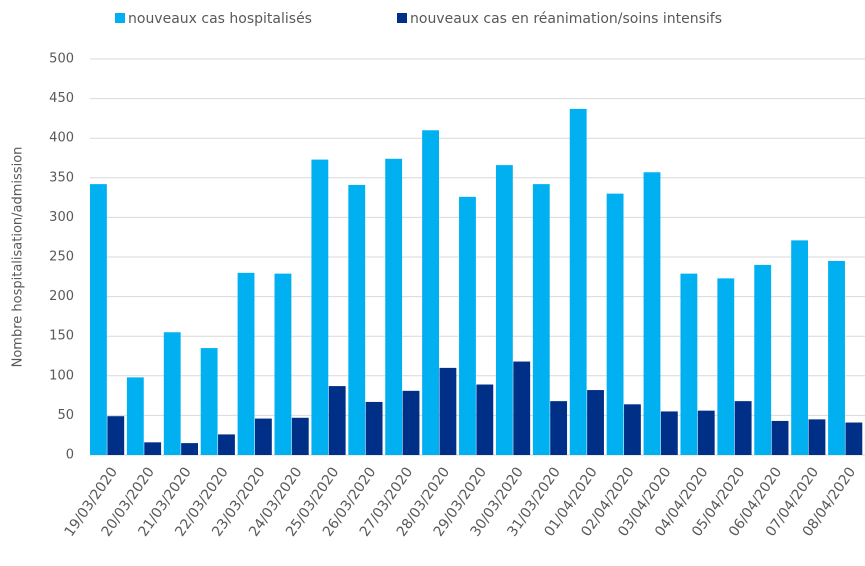 The height and width of the screenshot is (566, 865). What do you see at coordinates (61, 59) in the screenshot?
I see `y-tick-label: 500` at bounding box center [61, 59].